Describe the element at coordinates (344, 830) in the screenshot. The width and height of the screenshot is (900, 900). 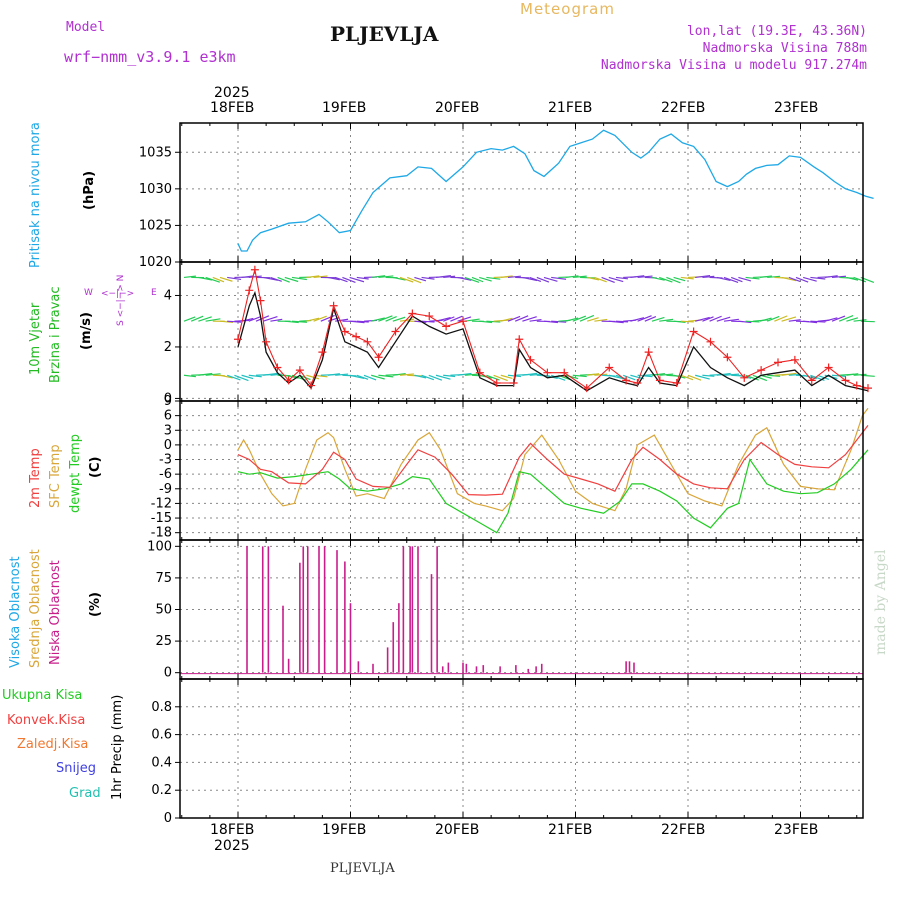
I see `day-bottom-1: 19FEB` at that location.